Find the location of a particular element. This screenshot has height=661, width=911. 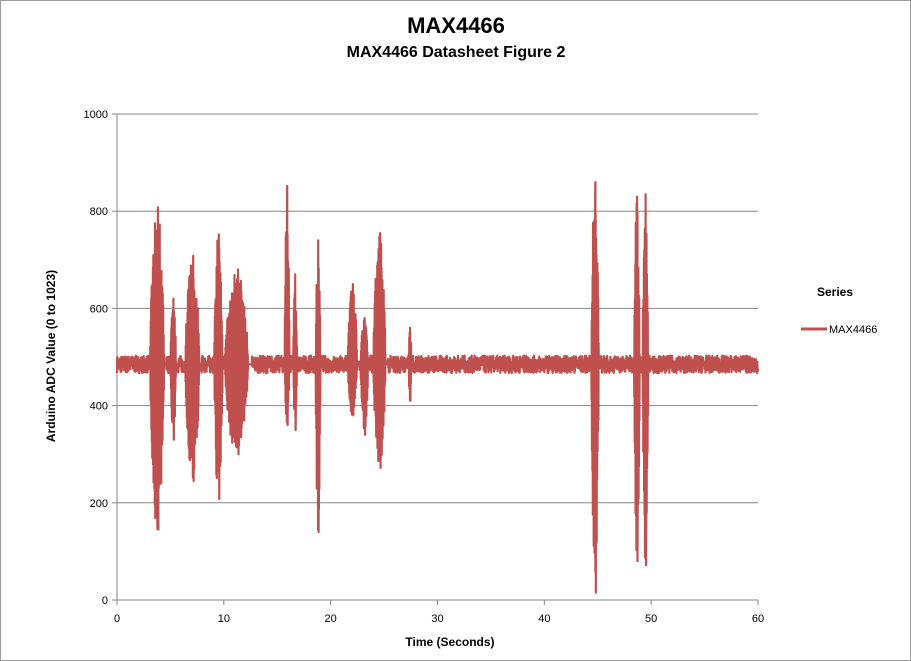

chart-title: MAX4466 is located at coordinates (456, 25).